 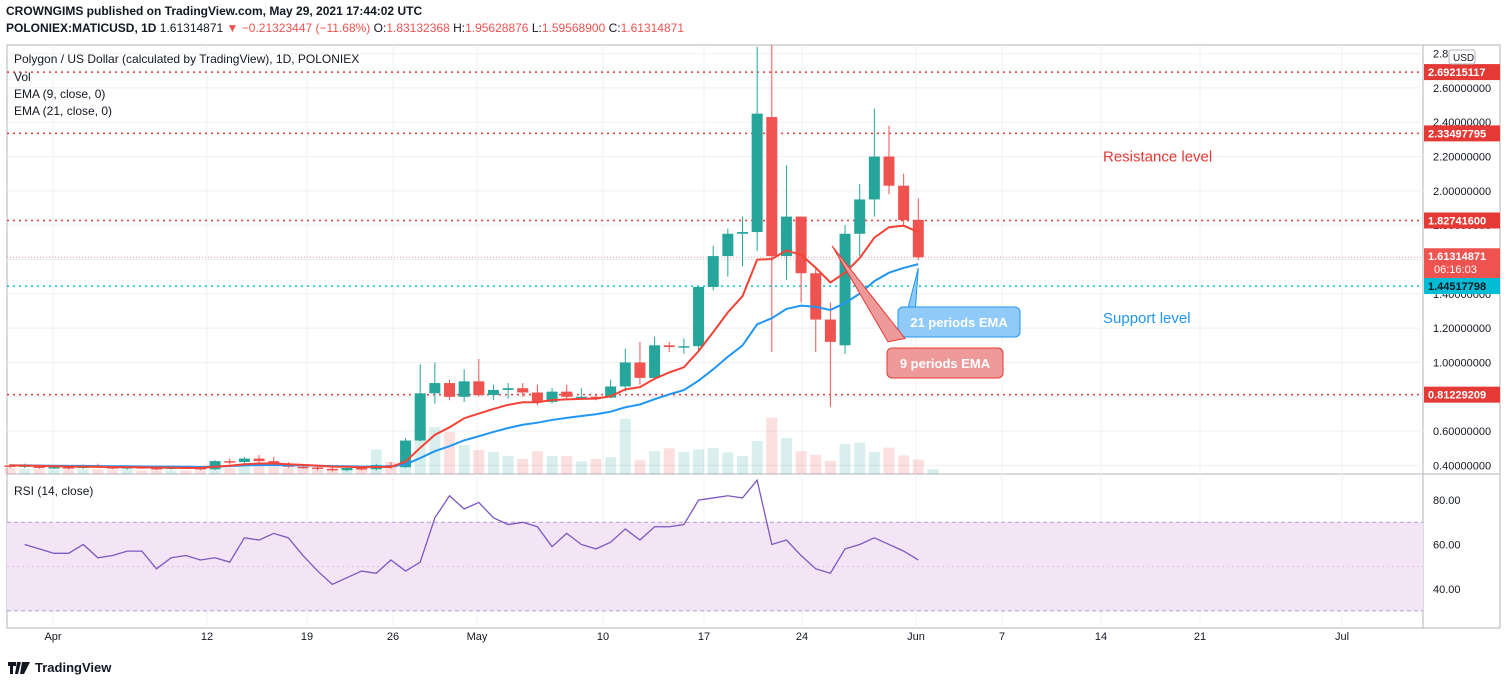 I want to click on y-tick-label: 1.20000000, so click(x=1462, y=329).